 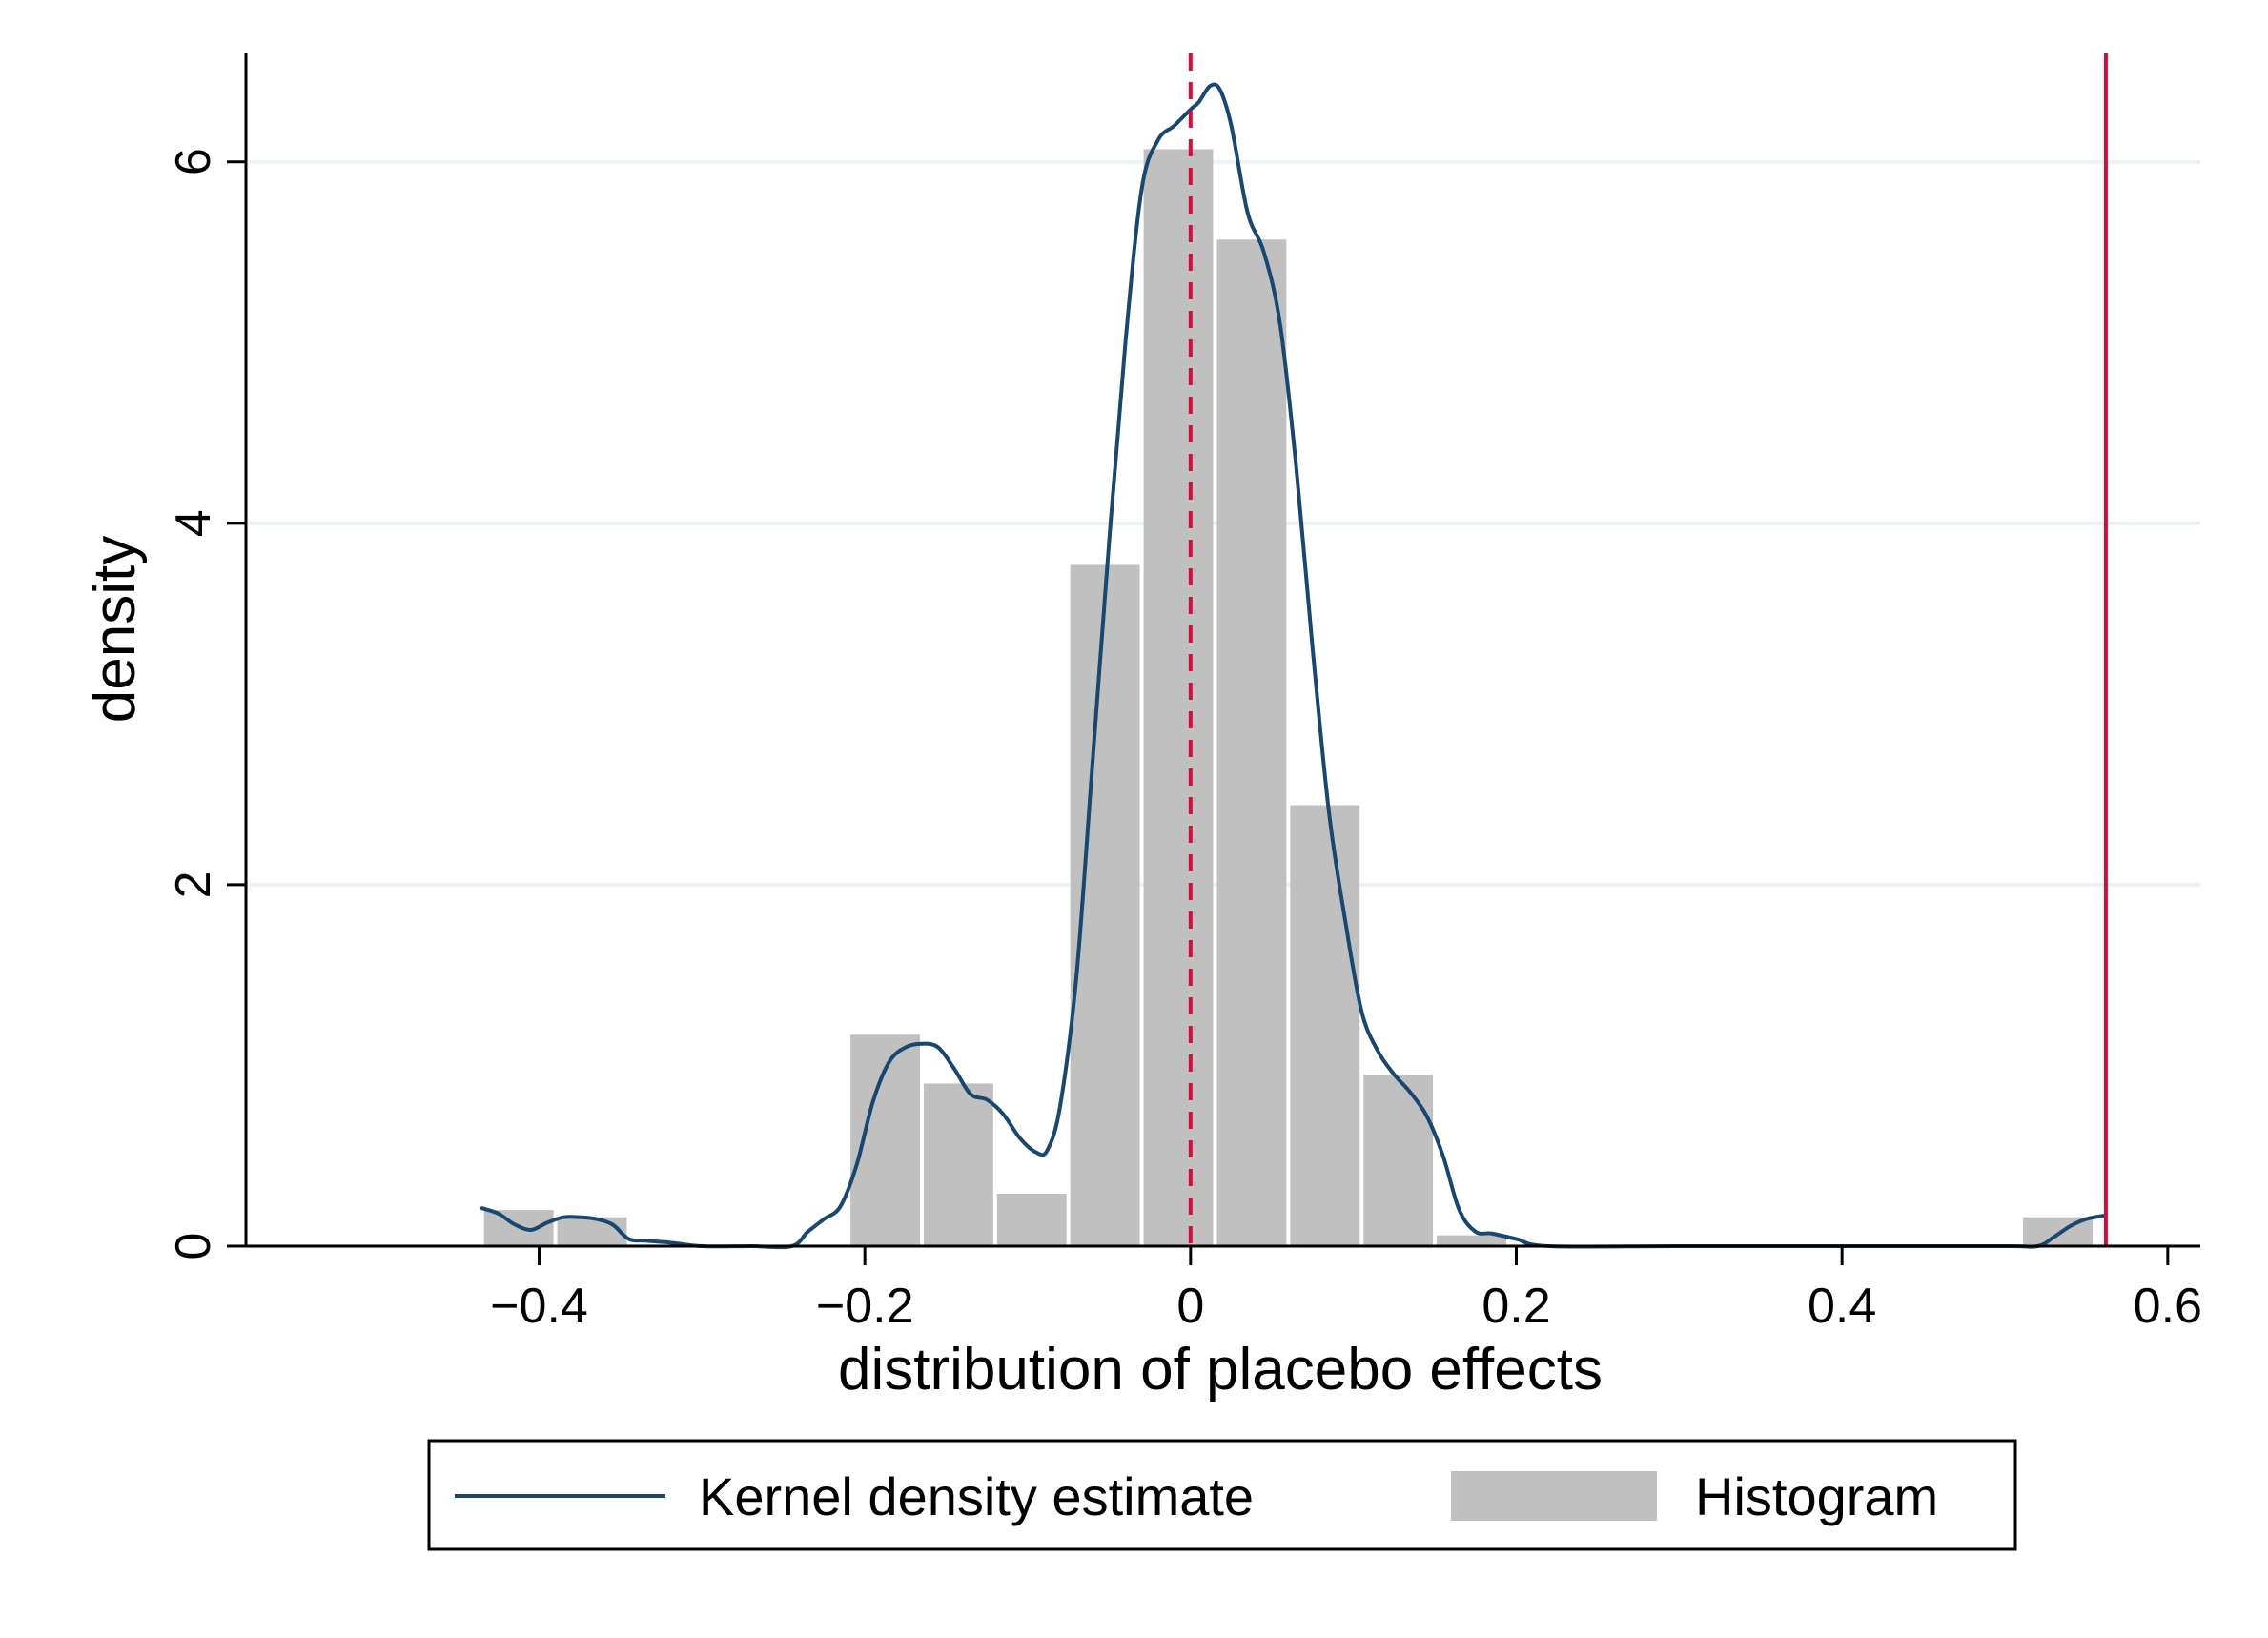 What do you see at coordinates (193, 884) in the screenshot?
I see `y-tick-label: 2` at bounding box center [193, 884].